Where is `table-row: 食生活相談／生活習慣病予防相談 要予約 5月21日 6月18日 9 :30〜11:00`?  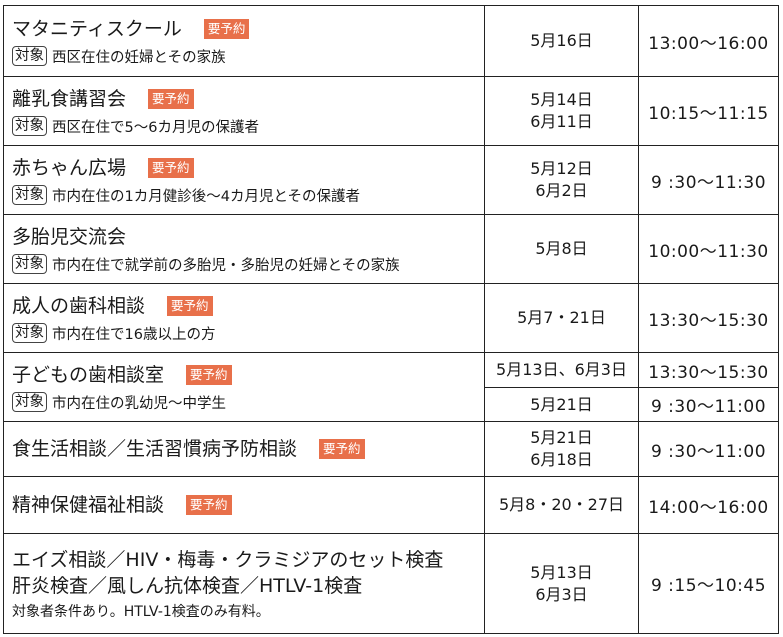 table-row: 食生活相談／生活習慣病予防相談 要予約 5月21日 6月18日 9 :30〜11:00 is located at coordinates (391, 449).